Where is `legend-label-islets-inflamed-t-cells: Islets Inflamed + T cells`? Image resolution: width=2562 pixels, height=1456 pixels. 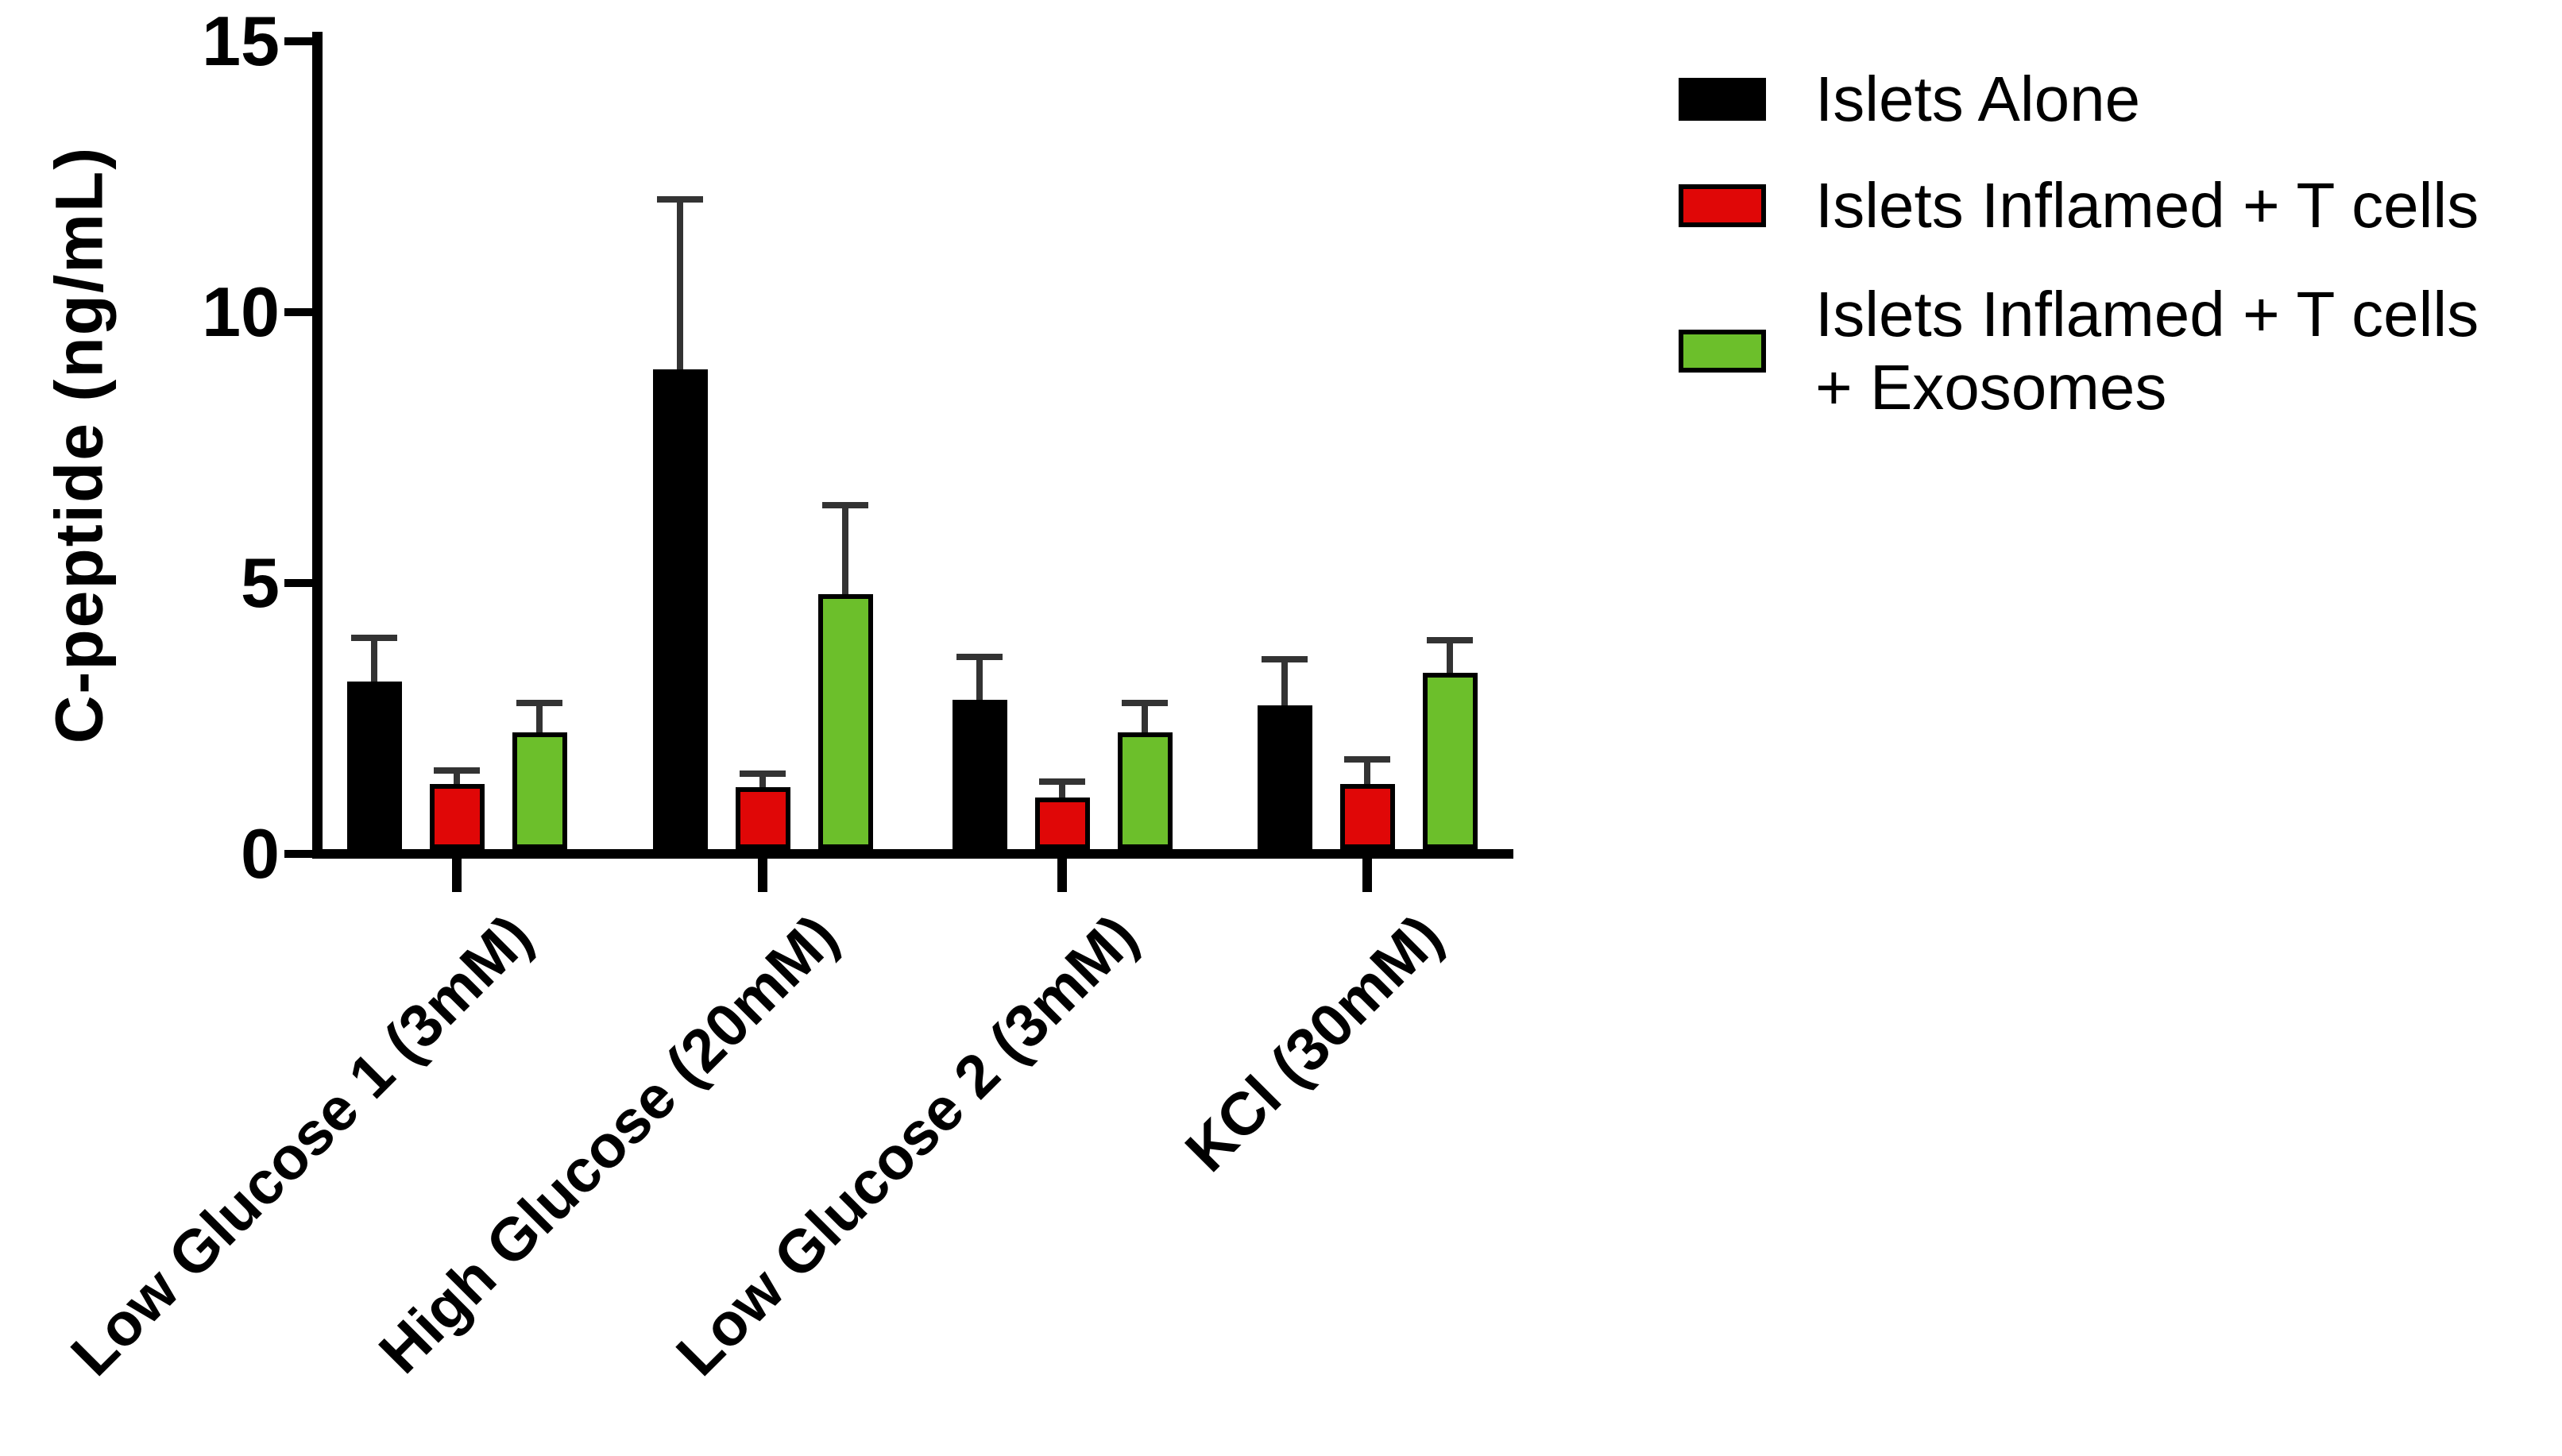 legend-label-islets-inflamed-t-cells: Islets Inflamed + T cells is located at coordinates (2147, 206).